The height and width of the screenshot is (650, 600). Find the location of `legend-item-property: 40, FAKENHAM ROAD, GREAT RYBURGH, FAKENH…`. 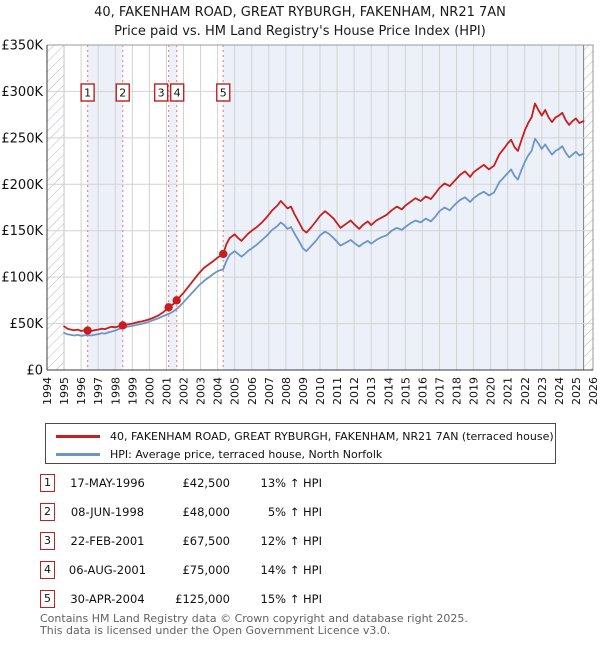

legend-item-property: 40, FAKENHAM ROAD, GREAT RYBURGH, FAKENH… is located at coordinates (303, 436).